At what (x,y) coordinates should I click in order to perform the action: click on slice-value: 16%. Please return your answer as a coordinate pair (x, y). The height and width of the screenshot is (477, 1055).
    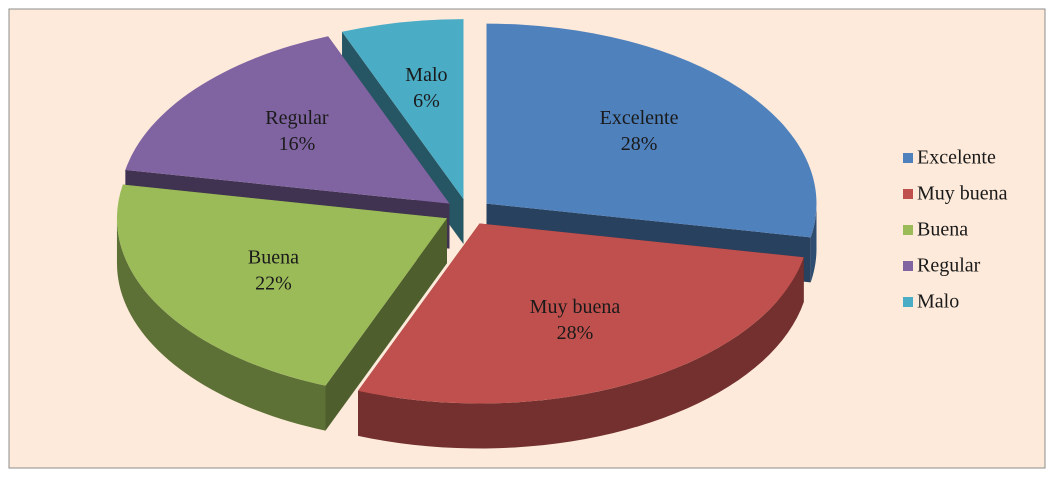
    Looking at the image, I should click on (297, 144).